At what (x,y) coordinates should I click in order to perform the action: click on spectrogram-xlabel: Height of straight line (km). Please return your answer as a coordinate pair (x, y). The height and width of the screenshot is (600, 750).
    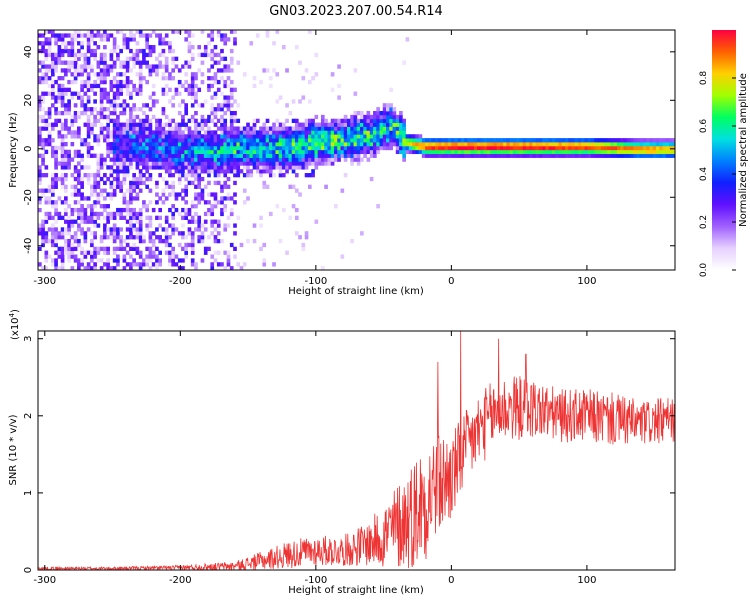
    Looking at the image, I should click on (356, 291).